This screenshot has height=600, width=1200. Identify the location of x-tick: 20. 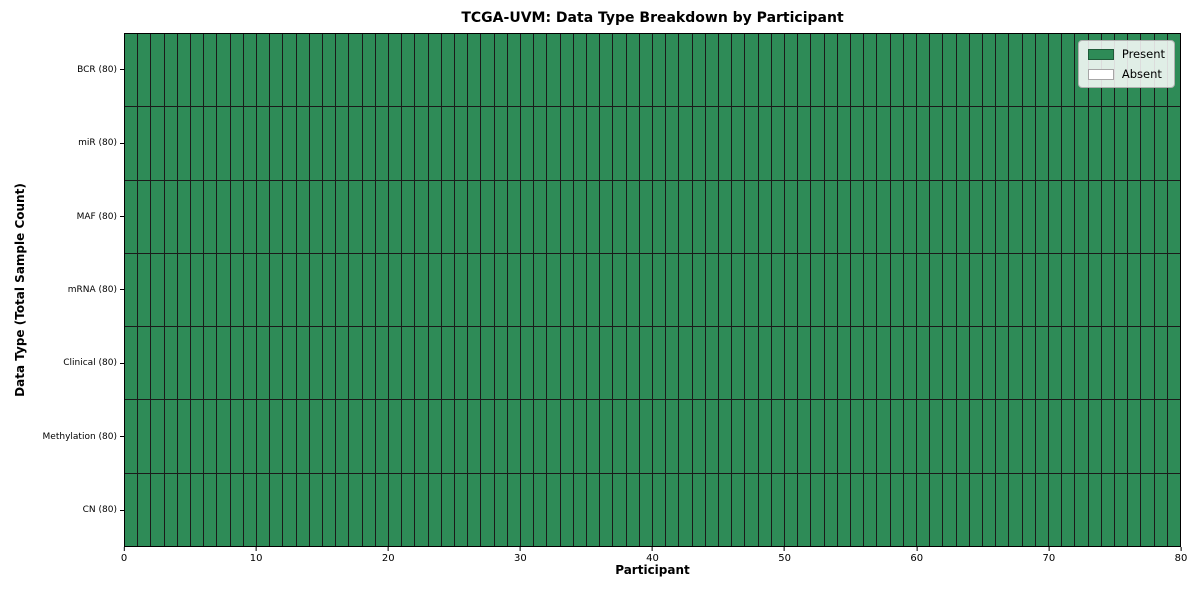
(388, 555).